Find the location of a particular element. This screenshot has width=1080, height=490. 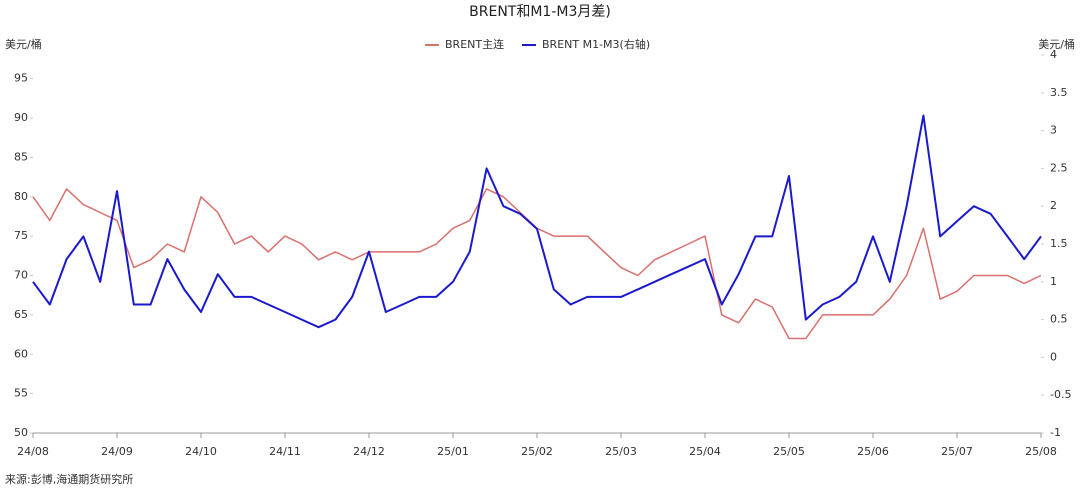

x-tick-label: 25/02 is located at coordinates (537, 451).